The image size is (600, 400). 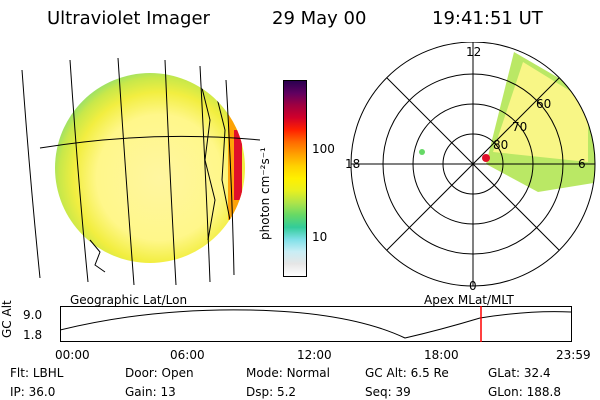 What do you see at coordinates (474, 52) in the screenshot?
I see `mlt-label-12: 12` at bounding box center [474, 52].